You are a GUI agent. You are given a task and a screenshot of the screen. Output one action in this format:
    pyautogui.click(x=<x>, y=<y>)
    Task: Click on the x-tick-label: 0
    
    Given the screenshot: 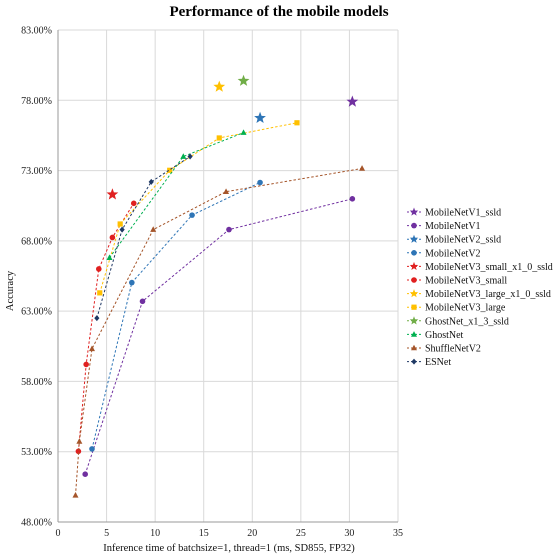 What is the action you would take?
    pyautogui.click(x=58, y=533)
    